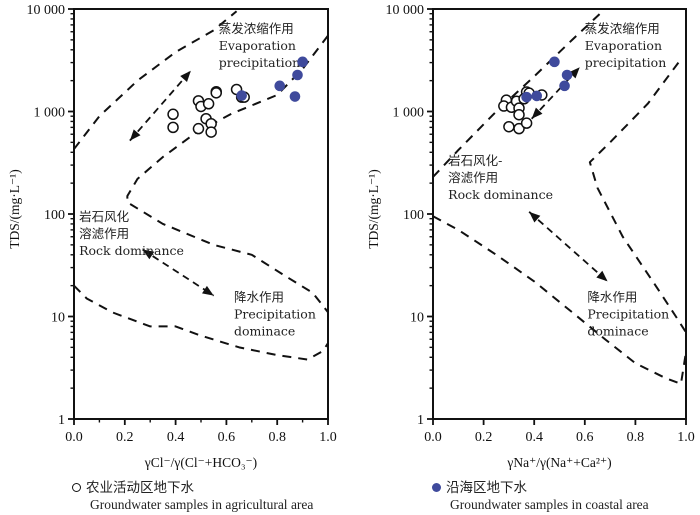 This screenshot has width=700, height=515. I want to click on annotation-line: 岩石风化, so click(104, 216).